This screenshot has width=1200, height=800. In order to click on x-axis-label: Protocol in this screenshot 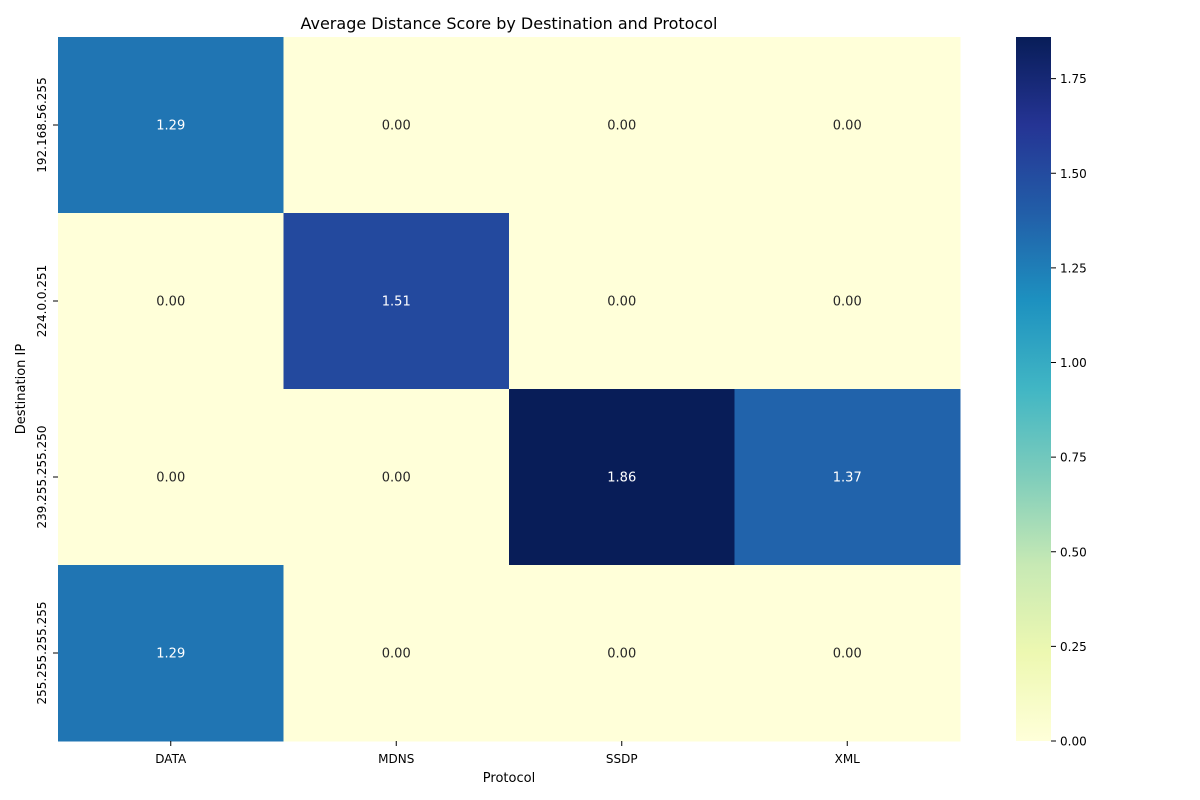, I will do `click(509, 778)`.